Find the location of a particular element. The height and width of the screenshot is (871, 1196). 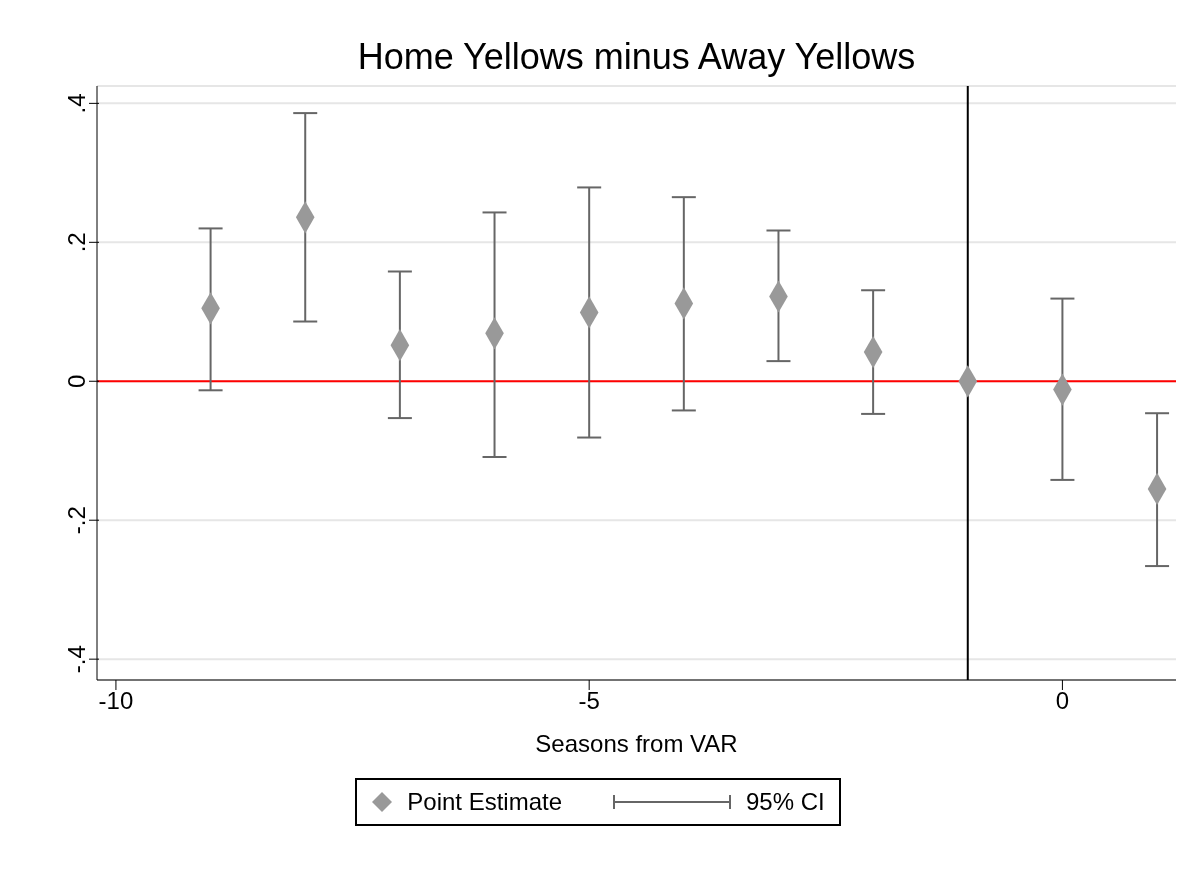

x-axis-title: Seasons from VAR is located at coordinates (636, 743).